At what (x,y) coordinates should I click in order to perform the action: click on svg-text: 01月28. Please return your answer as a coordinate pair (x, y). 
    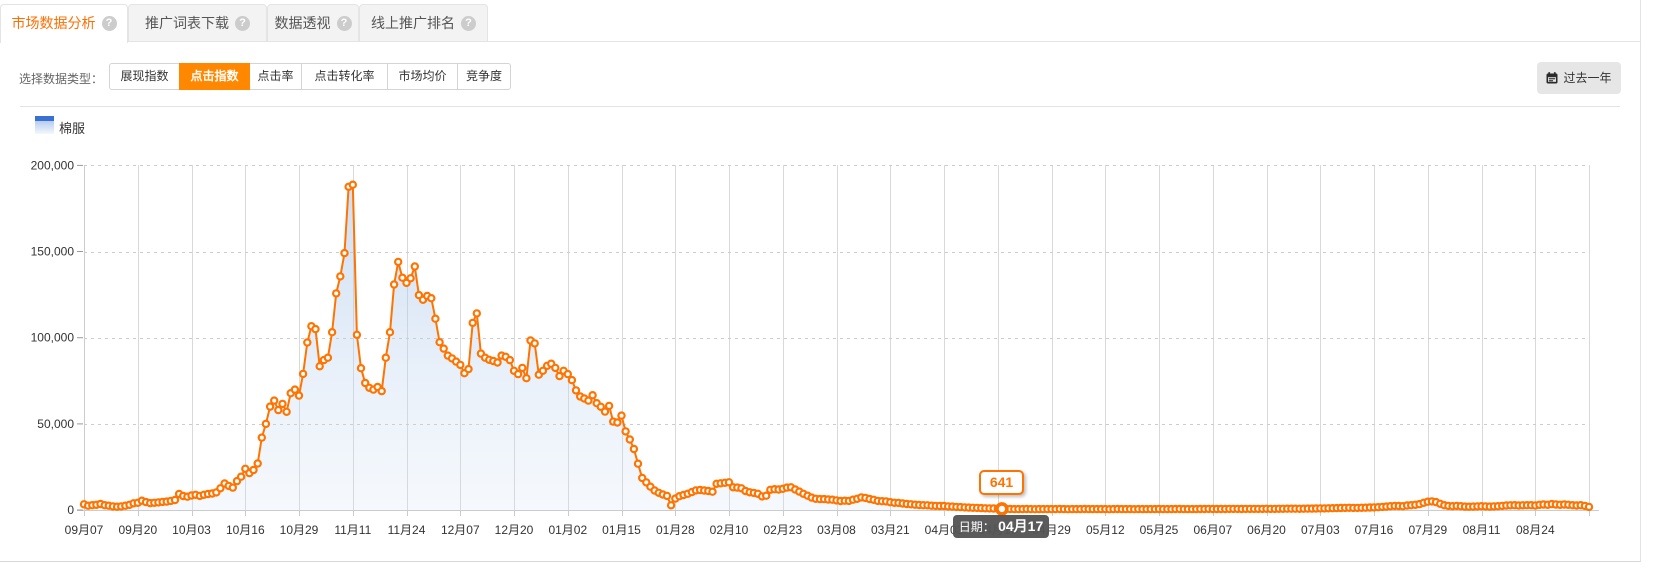
    Looking at the image, I should click on (675, 530).